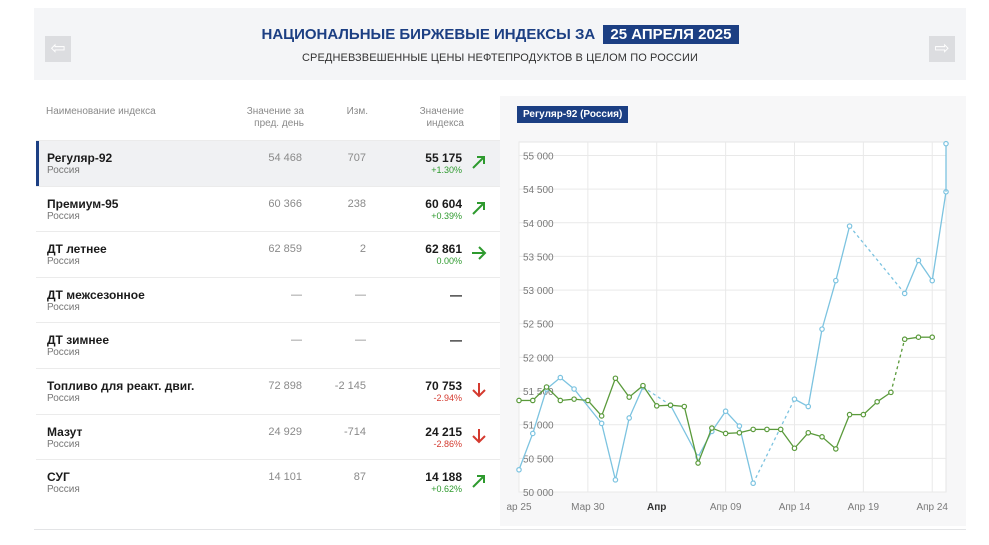 This screenshot has width=989, height=545. Describe the element at coordinates (447, 397) in the screenshot. I see `row-percent: -2.94%` at that location.